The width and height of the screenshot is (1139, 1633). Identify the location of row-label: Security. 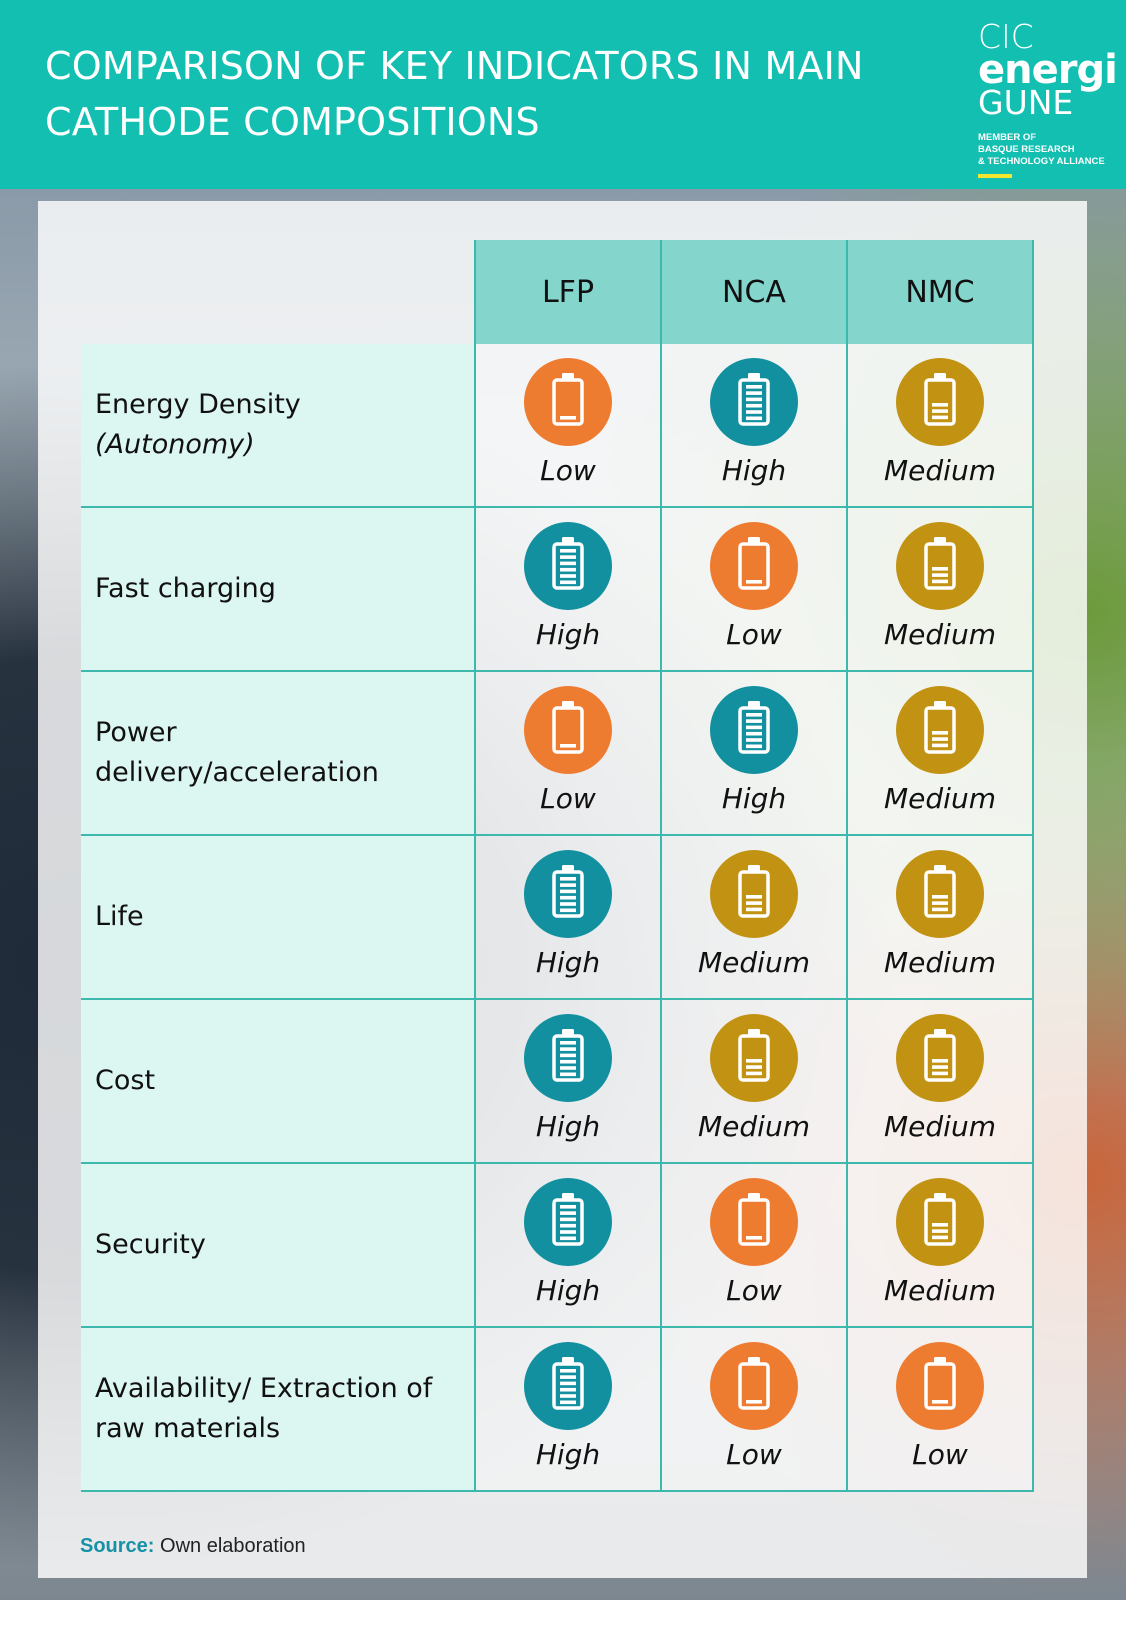
(278, 1245).